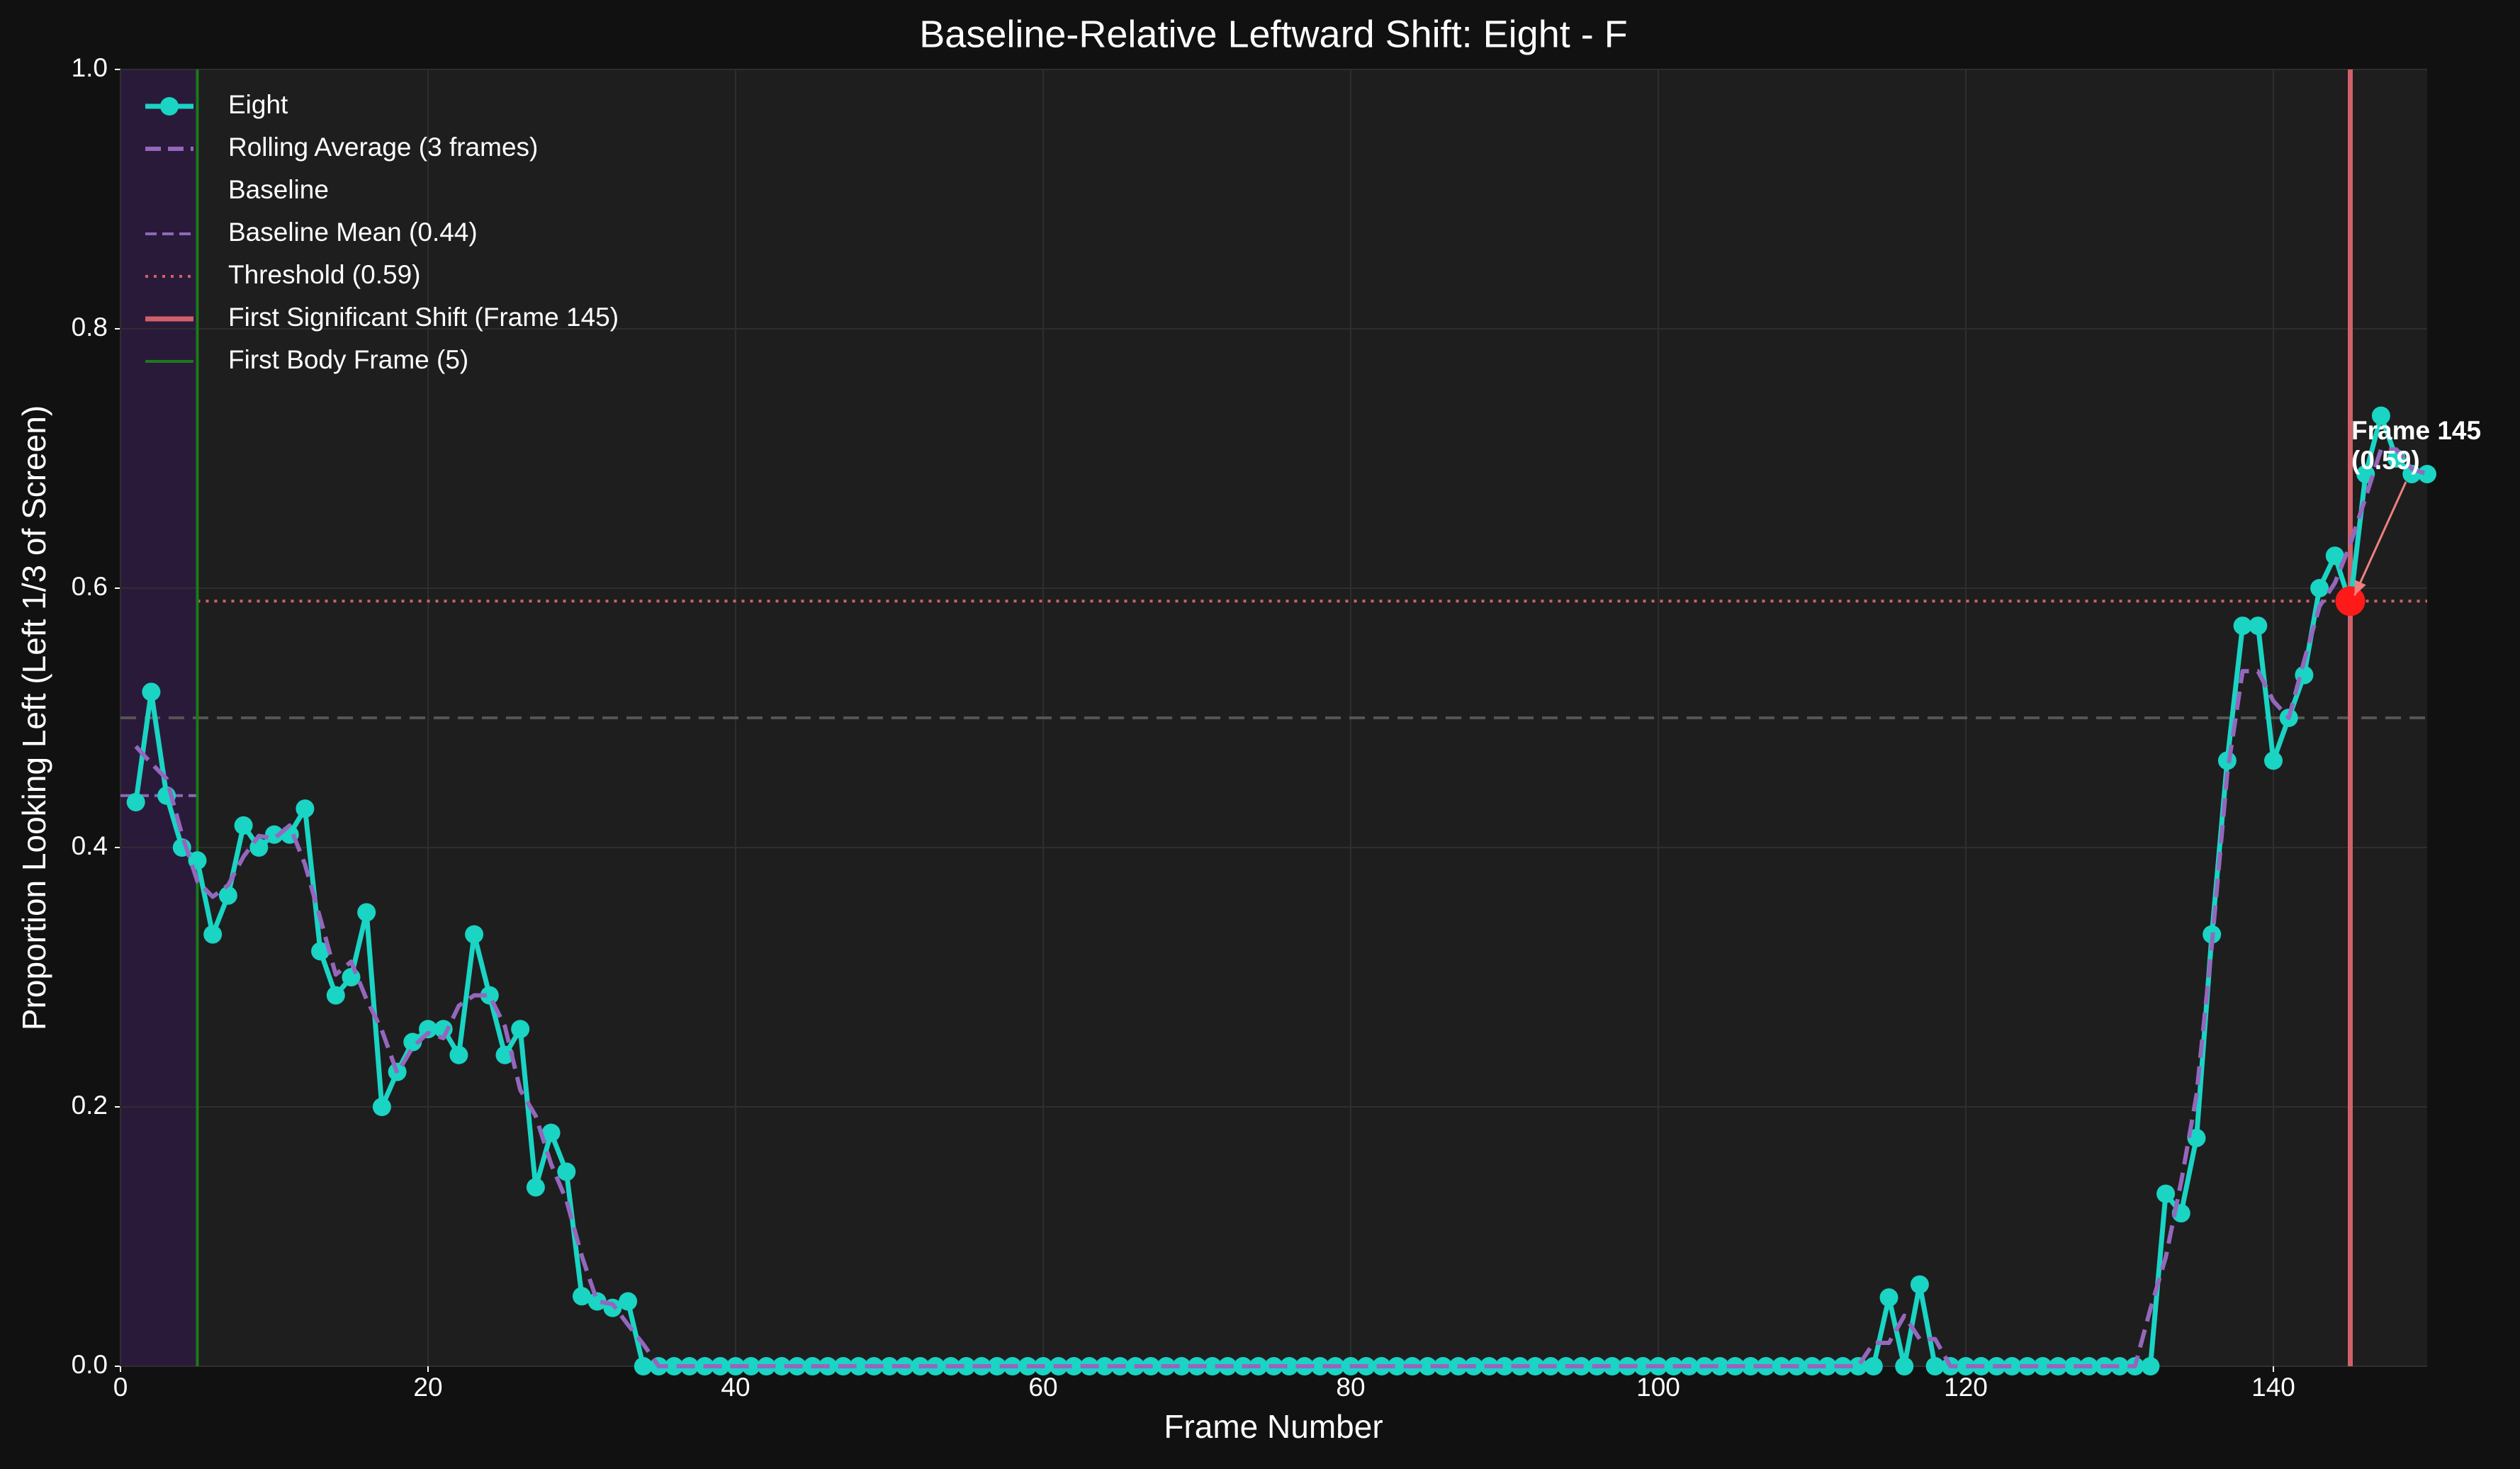  I want to click on legend-item: Baseline Mean (0.44), so click(311, 233).